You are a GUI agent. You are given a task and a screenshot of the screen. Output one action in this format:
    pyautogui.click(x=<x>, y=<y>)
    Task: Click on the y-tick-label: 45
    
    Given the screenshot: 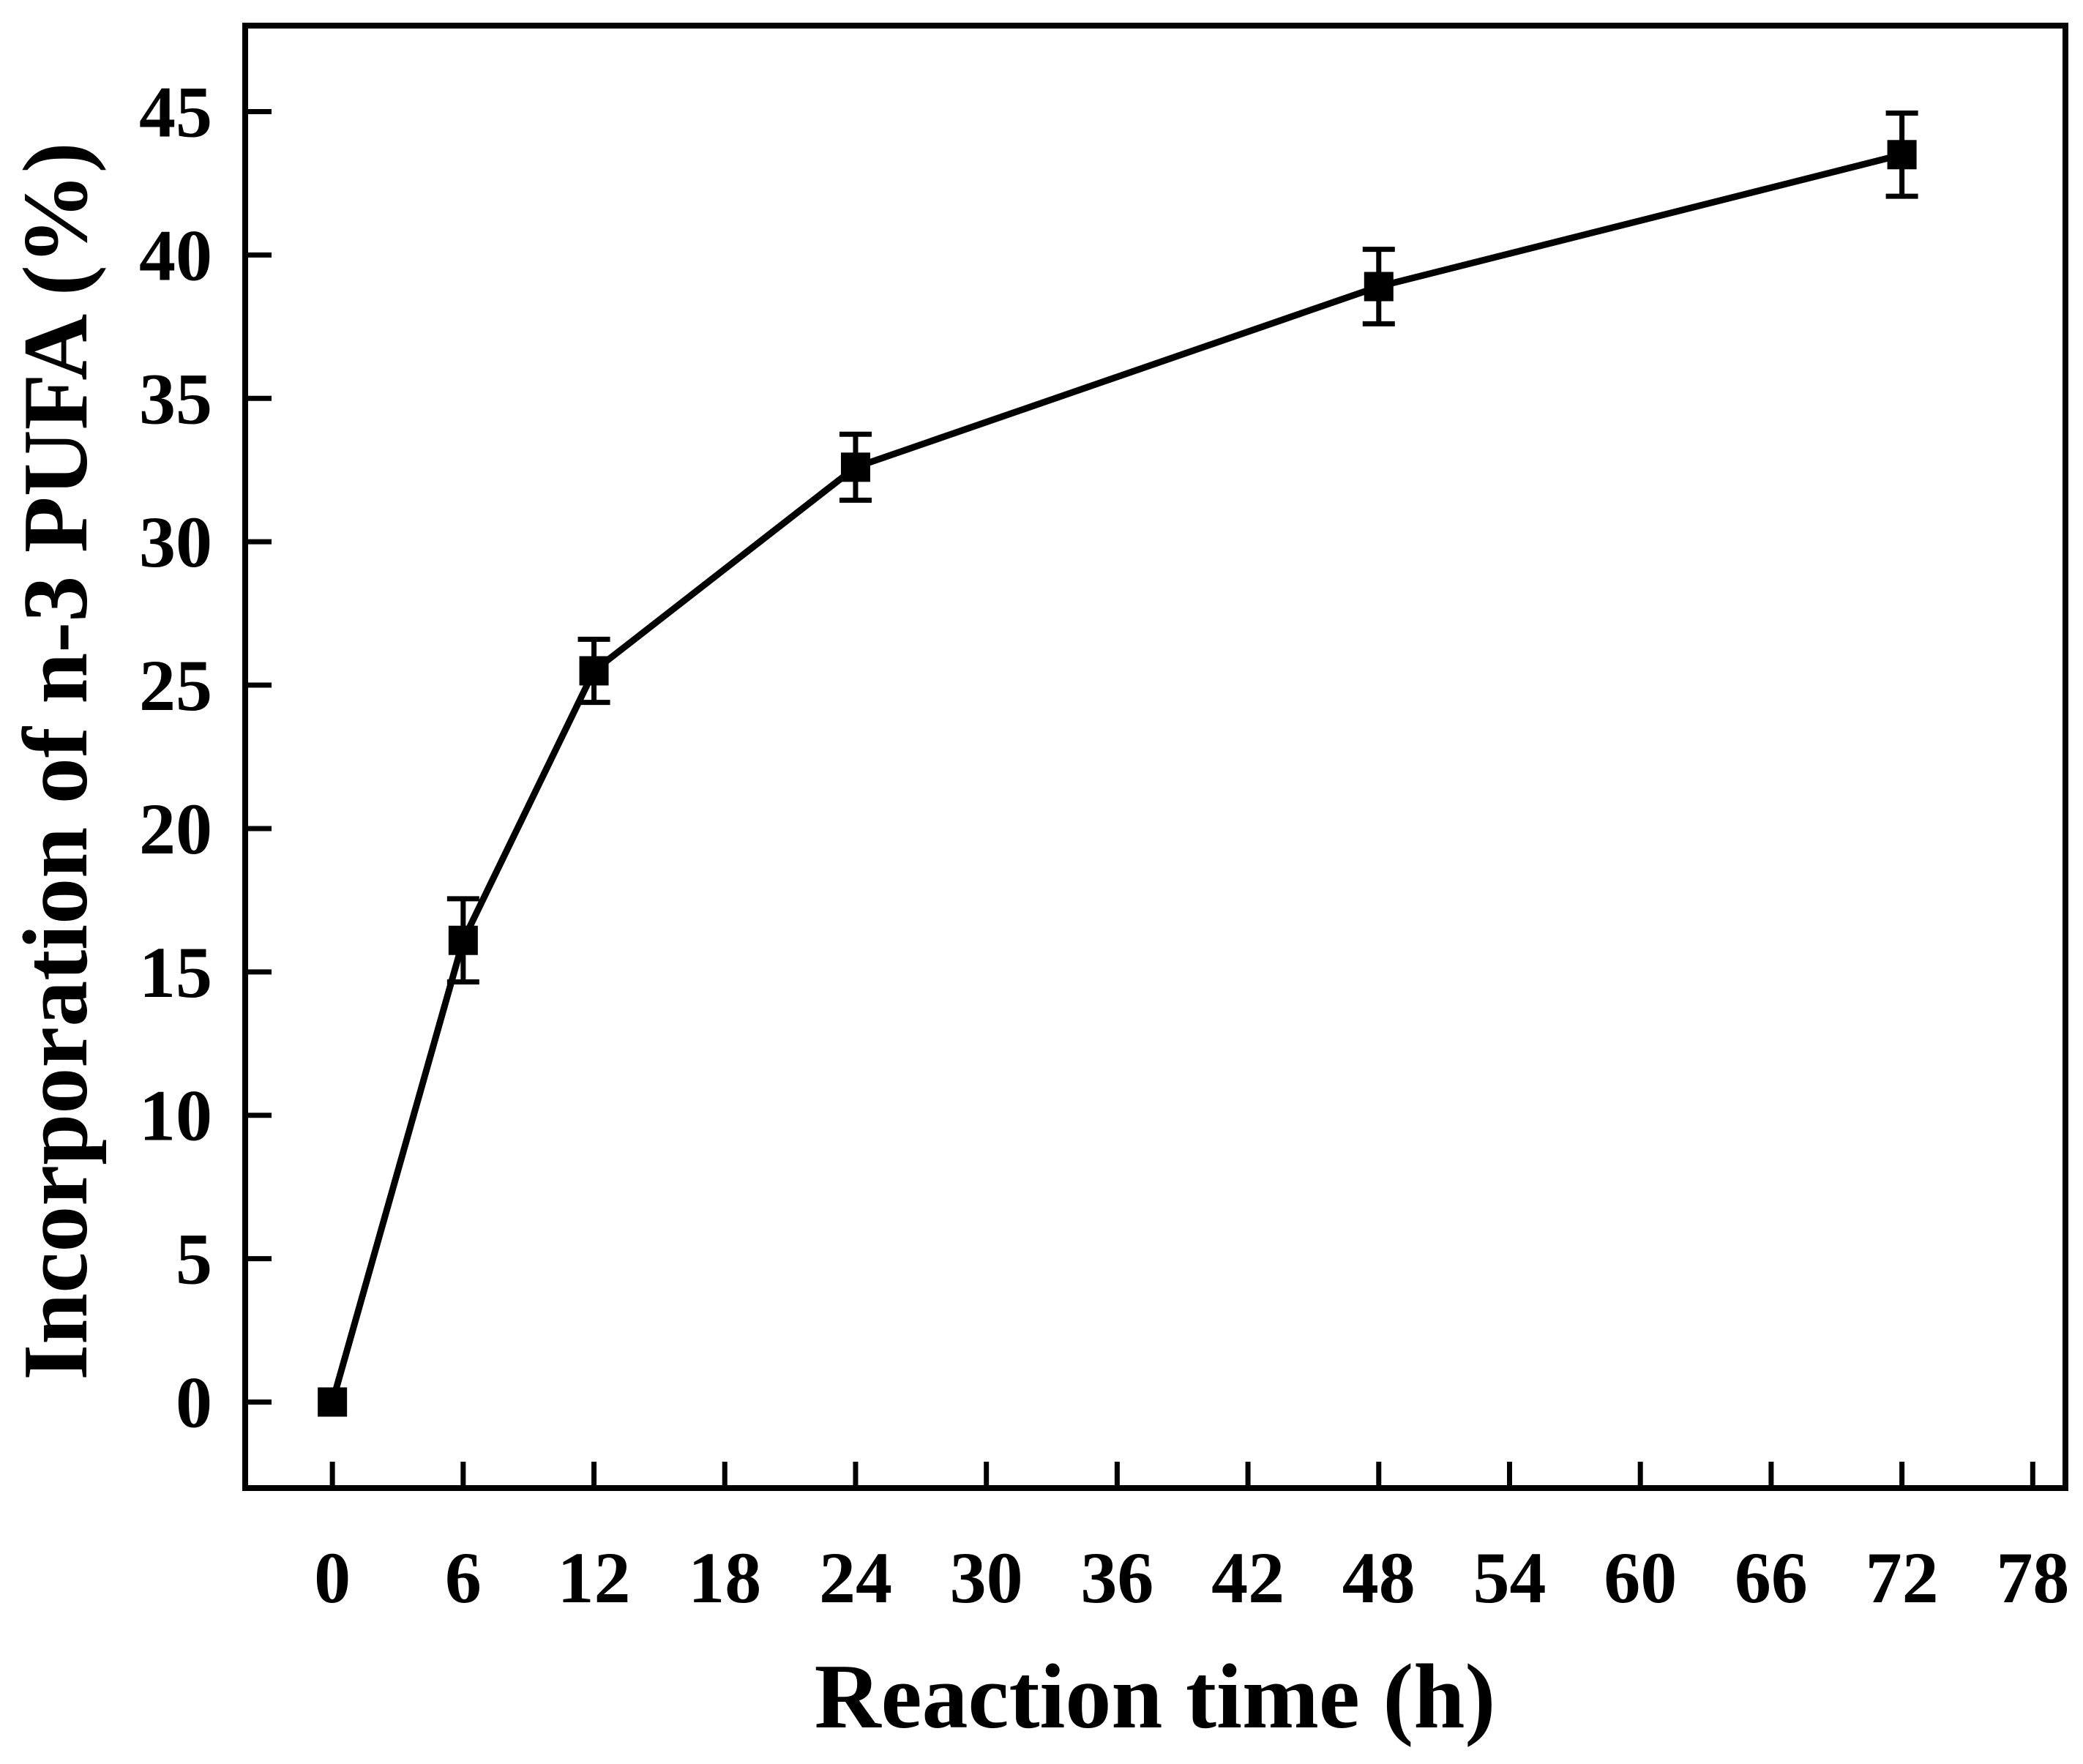 What is the action you would take?
    pyautogui.click(x=175, y=112)
    